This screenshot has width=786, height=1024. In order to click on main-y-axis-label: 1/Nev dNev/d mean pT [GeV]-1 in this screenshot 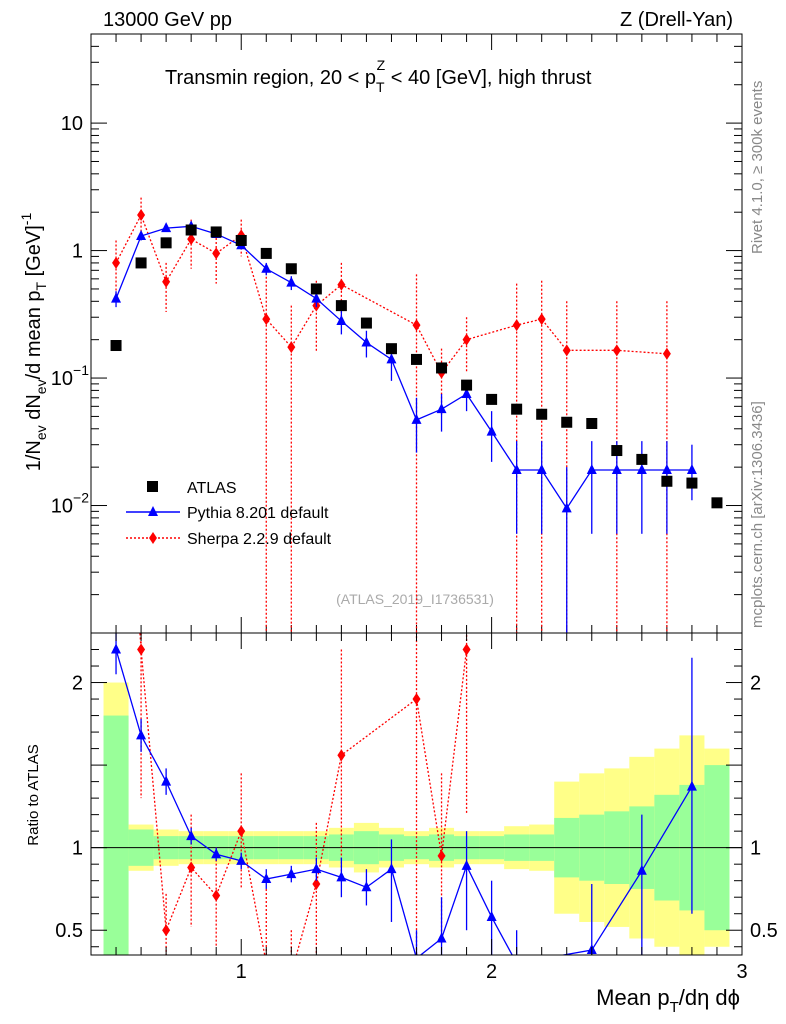, I will do `click(33, 342)`.